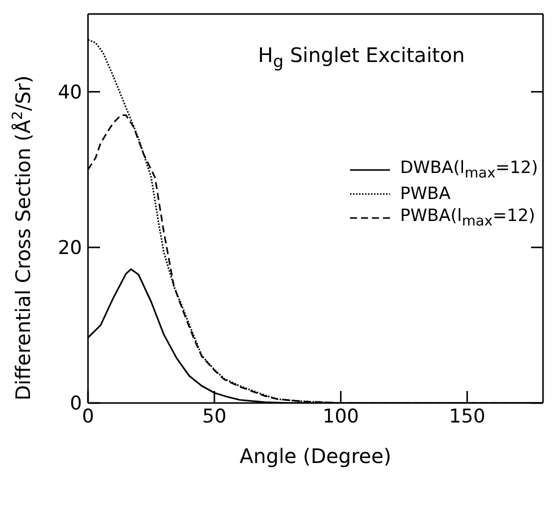 The image size is (556, 521). I want to click on x-axis-title: Angle (Degree), so click(316, 456).